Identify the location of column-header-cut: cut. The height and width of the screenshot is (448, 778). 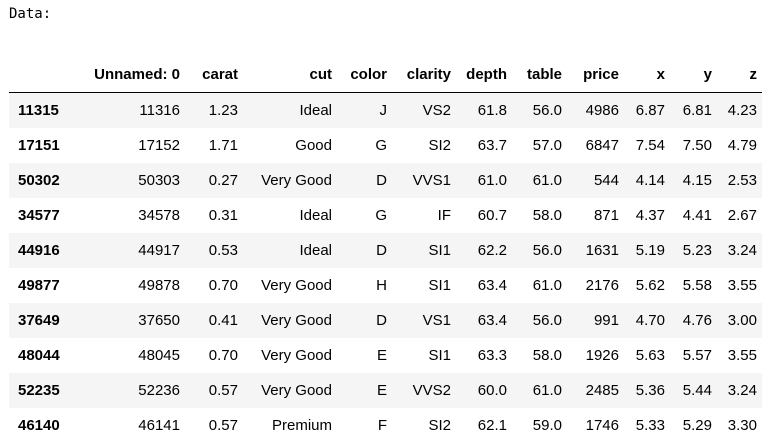
(290, 75).